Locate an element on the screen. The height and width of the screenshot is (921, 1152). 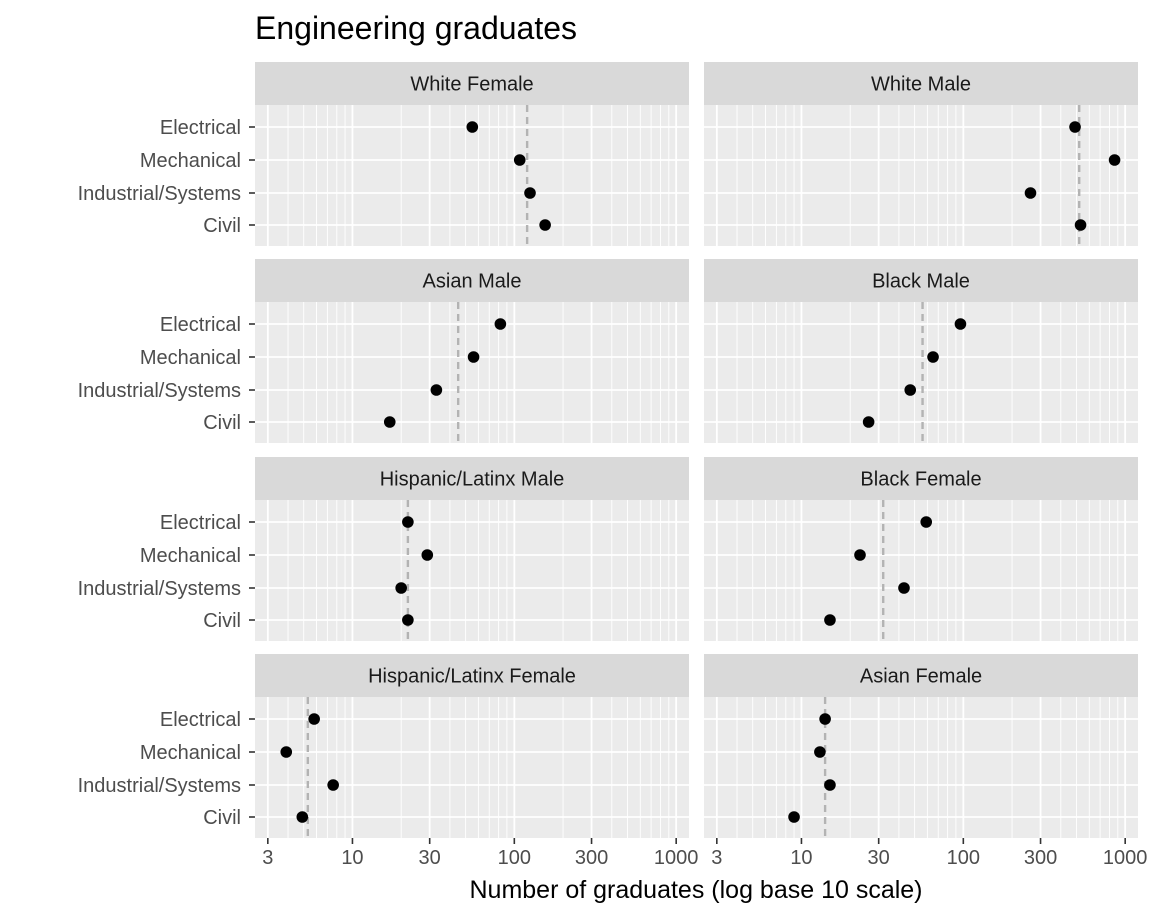
strip-label: White Male is located at coordinates (921, 85).